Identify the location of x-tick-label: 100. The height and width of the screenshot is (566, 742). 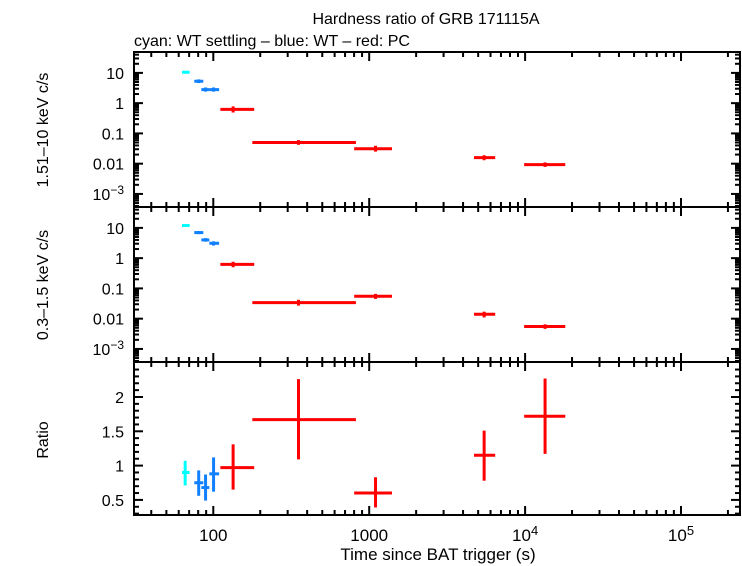
(213, 535).